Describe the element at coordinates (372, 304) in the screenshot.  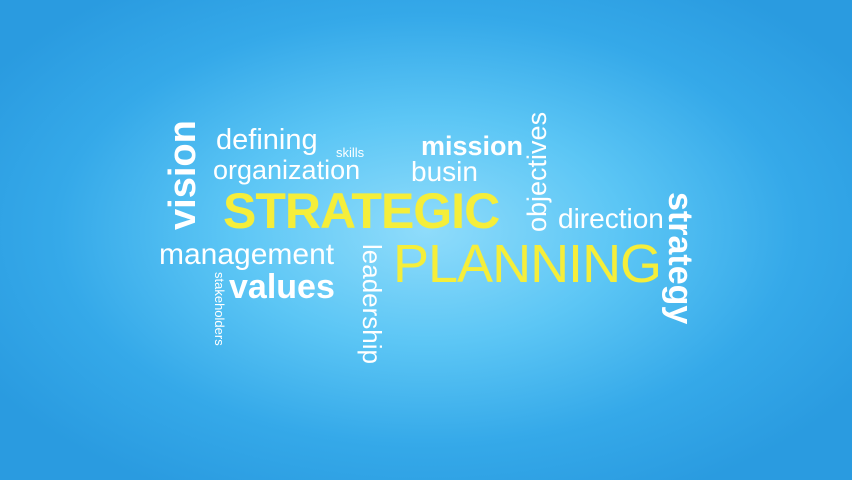
I see `word-leadership: leadership` at that location.